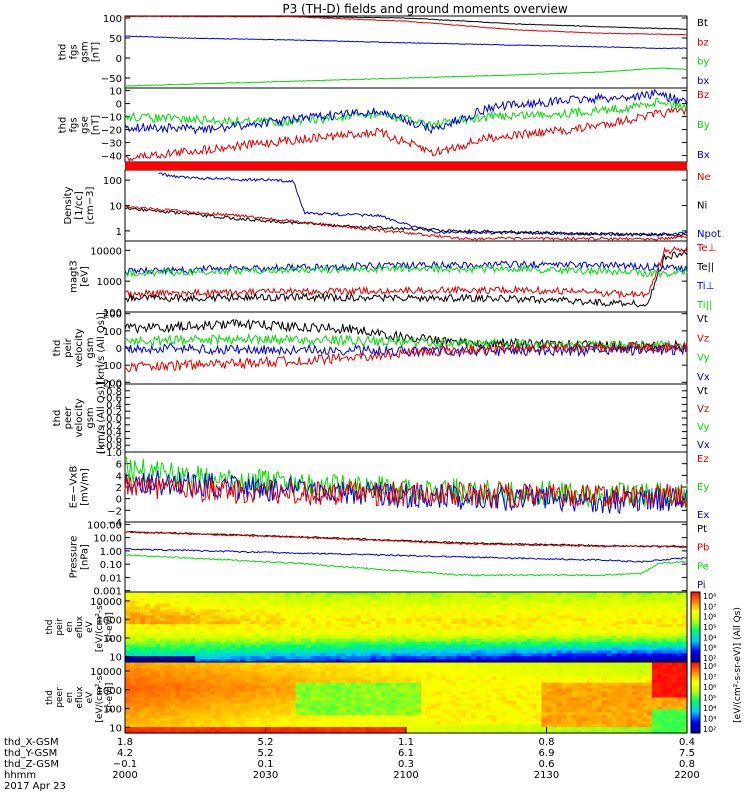 The height and width of the screenshot is (800, 750). Describe the element at coordinates (119, 465) in the screenshot. I see `ytick-label: 6` at that location.